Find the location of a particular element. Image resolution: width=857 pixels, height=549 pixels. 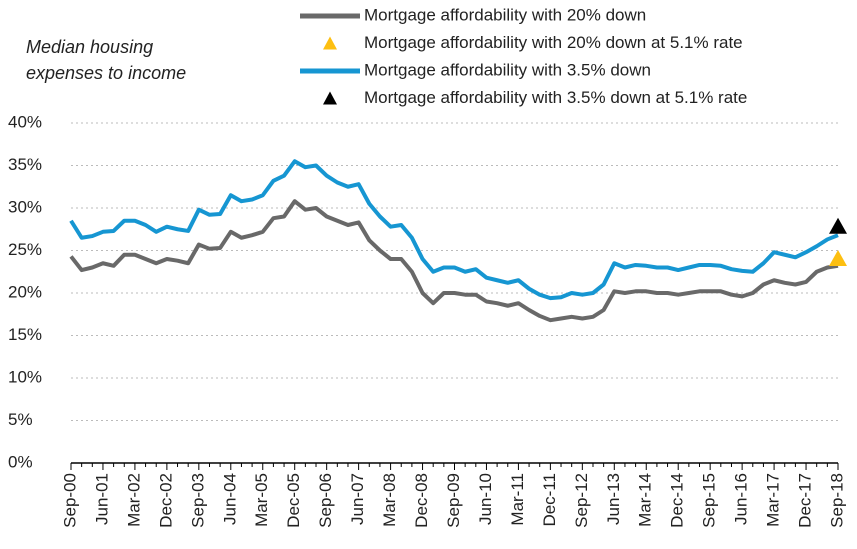

y-tick-label: 30% is located at coordinates (25, 206).